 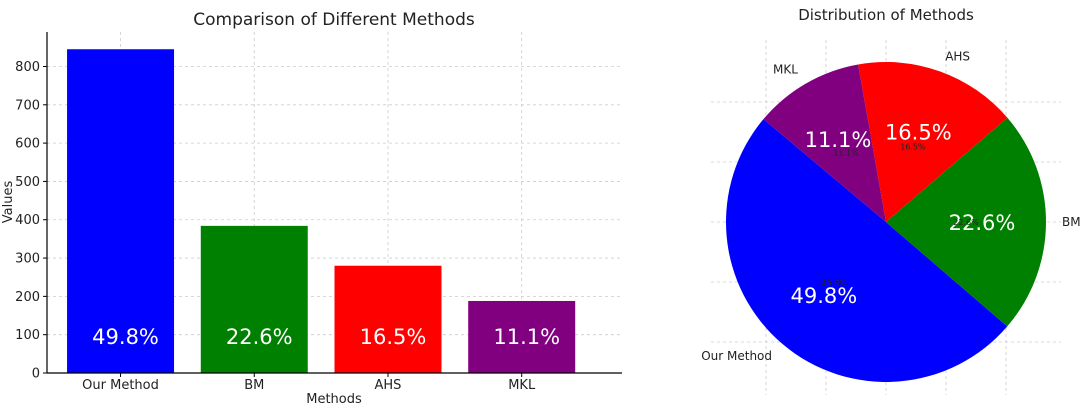 I want to click on pie-pct-small-bm: 22.6%, so click(x=966, y=222).